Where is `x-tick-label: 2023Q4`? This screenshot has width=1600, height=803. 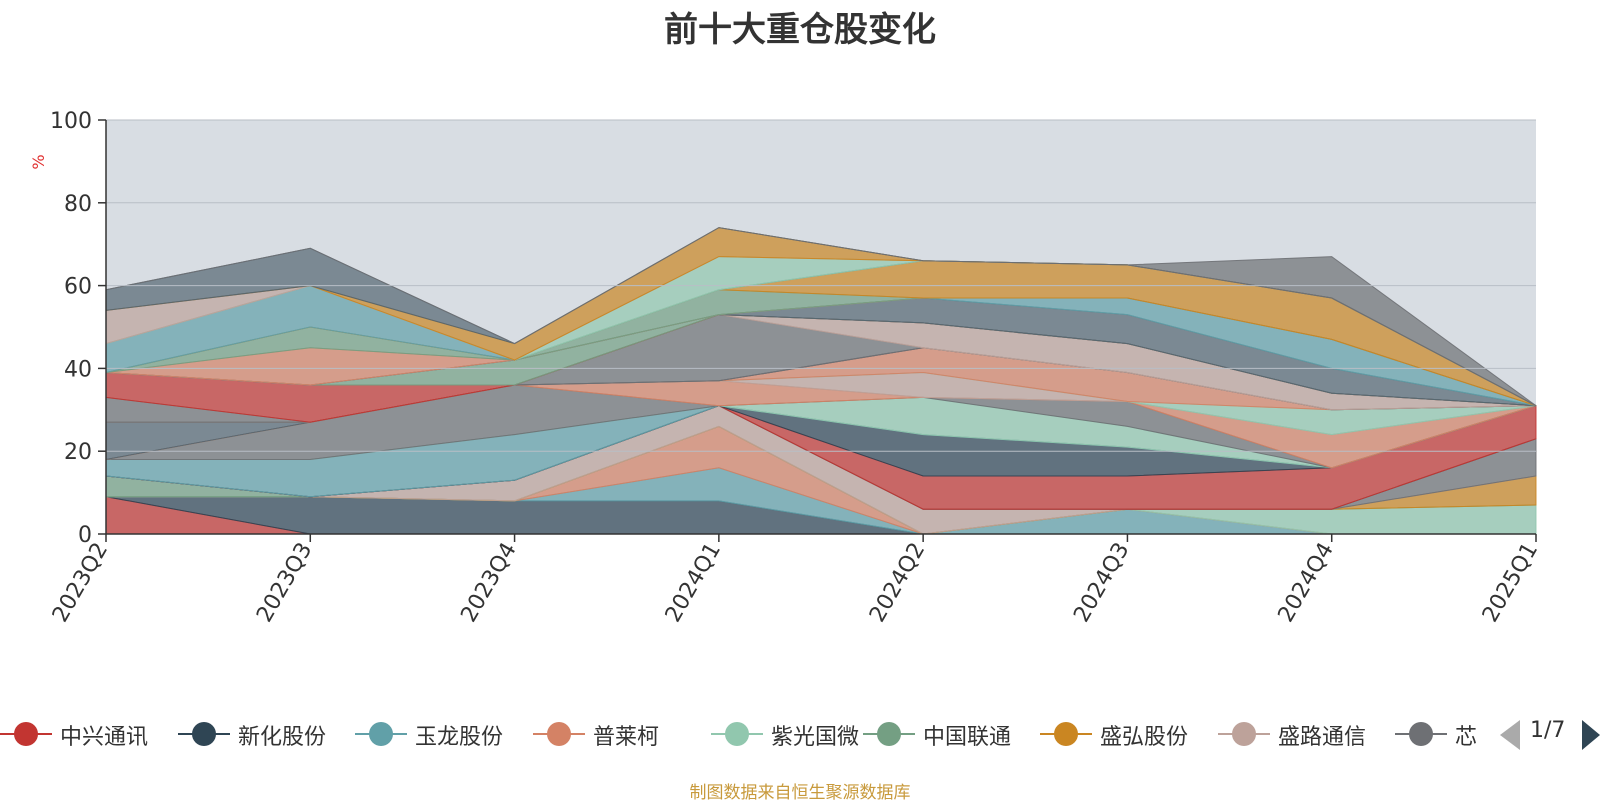
x-tick-label: 2023Q4 is located at coordinates (488, 583).